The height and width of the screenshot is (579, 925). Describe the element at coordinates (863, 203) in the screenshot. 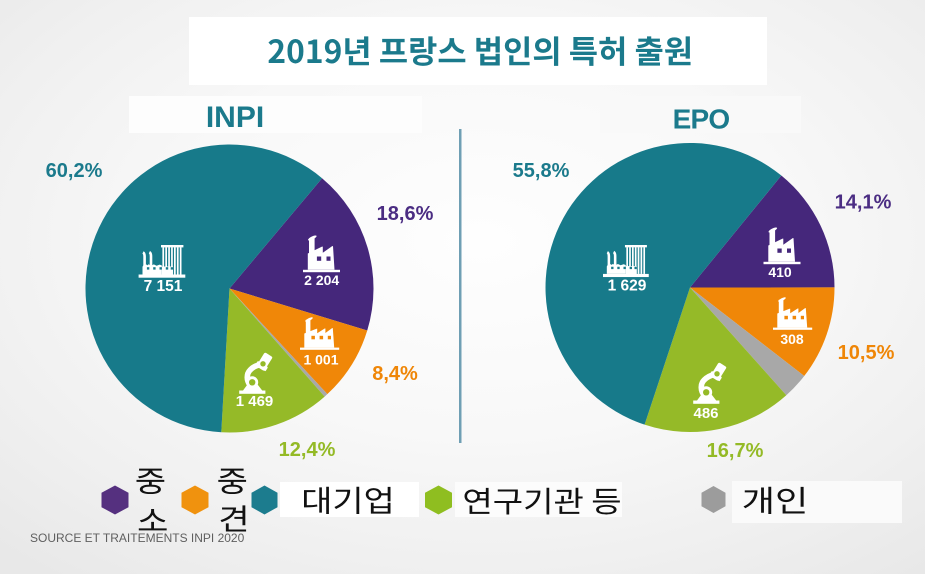

I see `svg-text: 14,1%` at that location.